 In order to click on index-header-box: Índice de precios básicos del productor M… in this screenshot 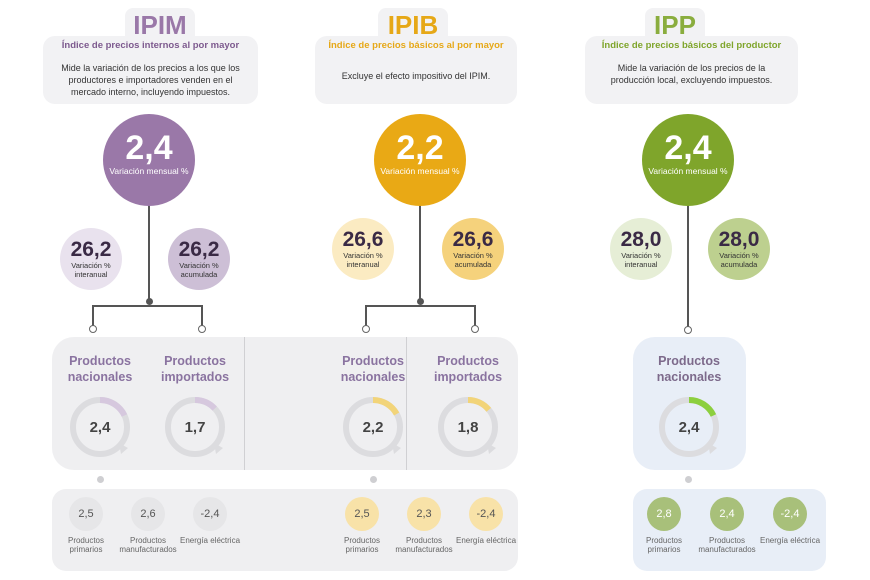, I will do `click(691, 70)`.